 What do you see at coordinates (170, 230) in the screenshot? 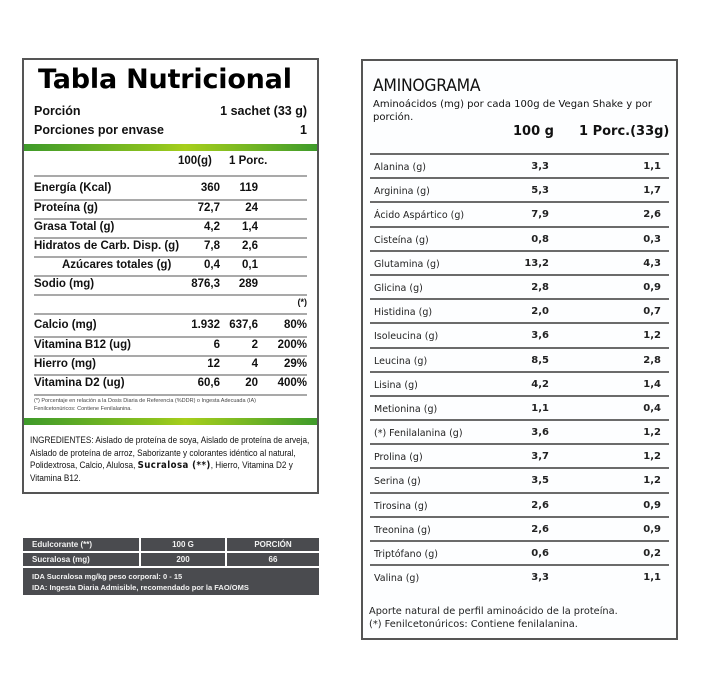
I see `nutrient-row: Grasa Total (g) 4,2 1,4` at bounding box center [170, 230].